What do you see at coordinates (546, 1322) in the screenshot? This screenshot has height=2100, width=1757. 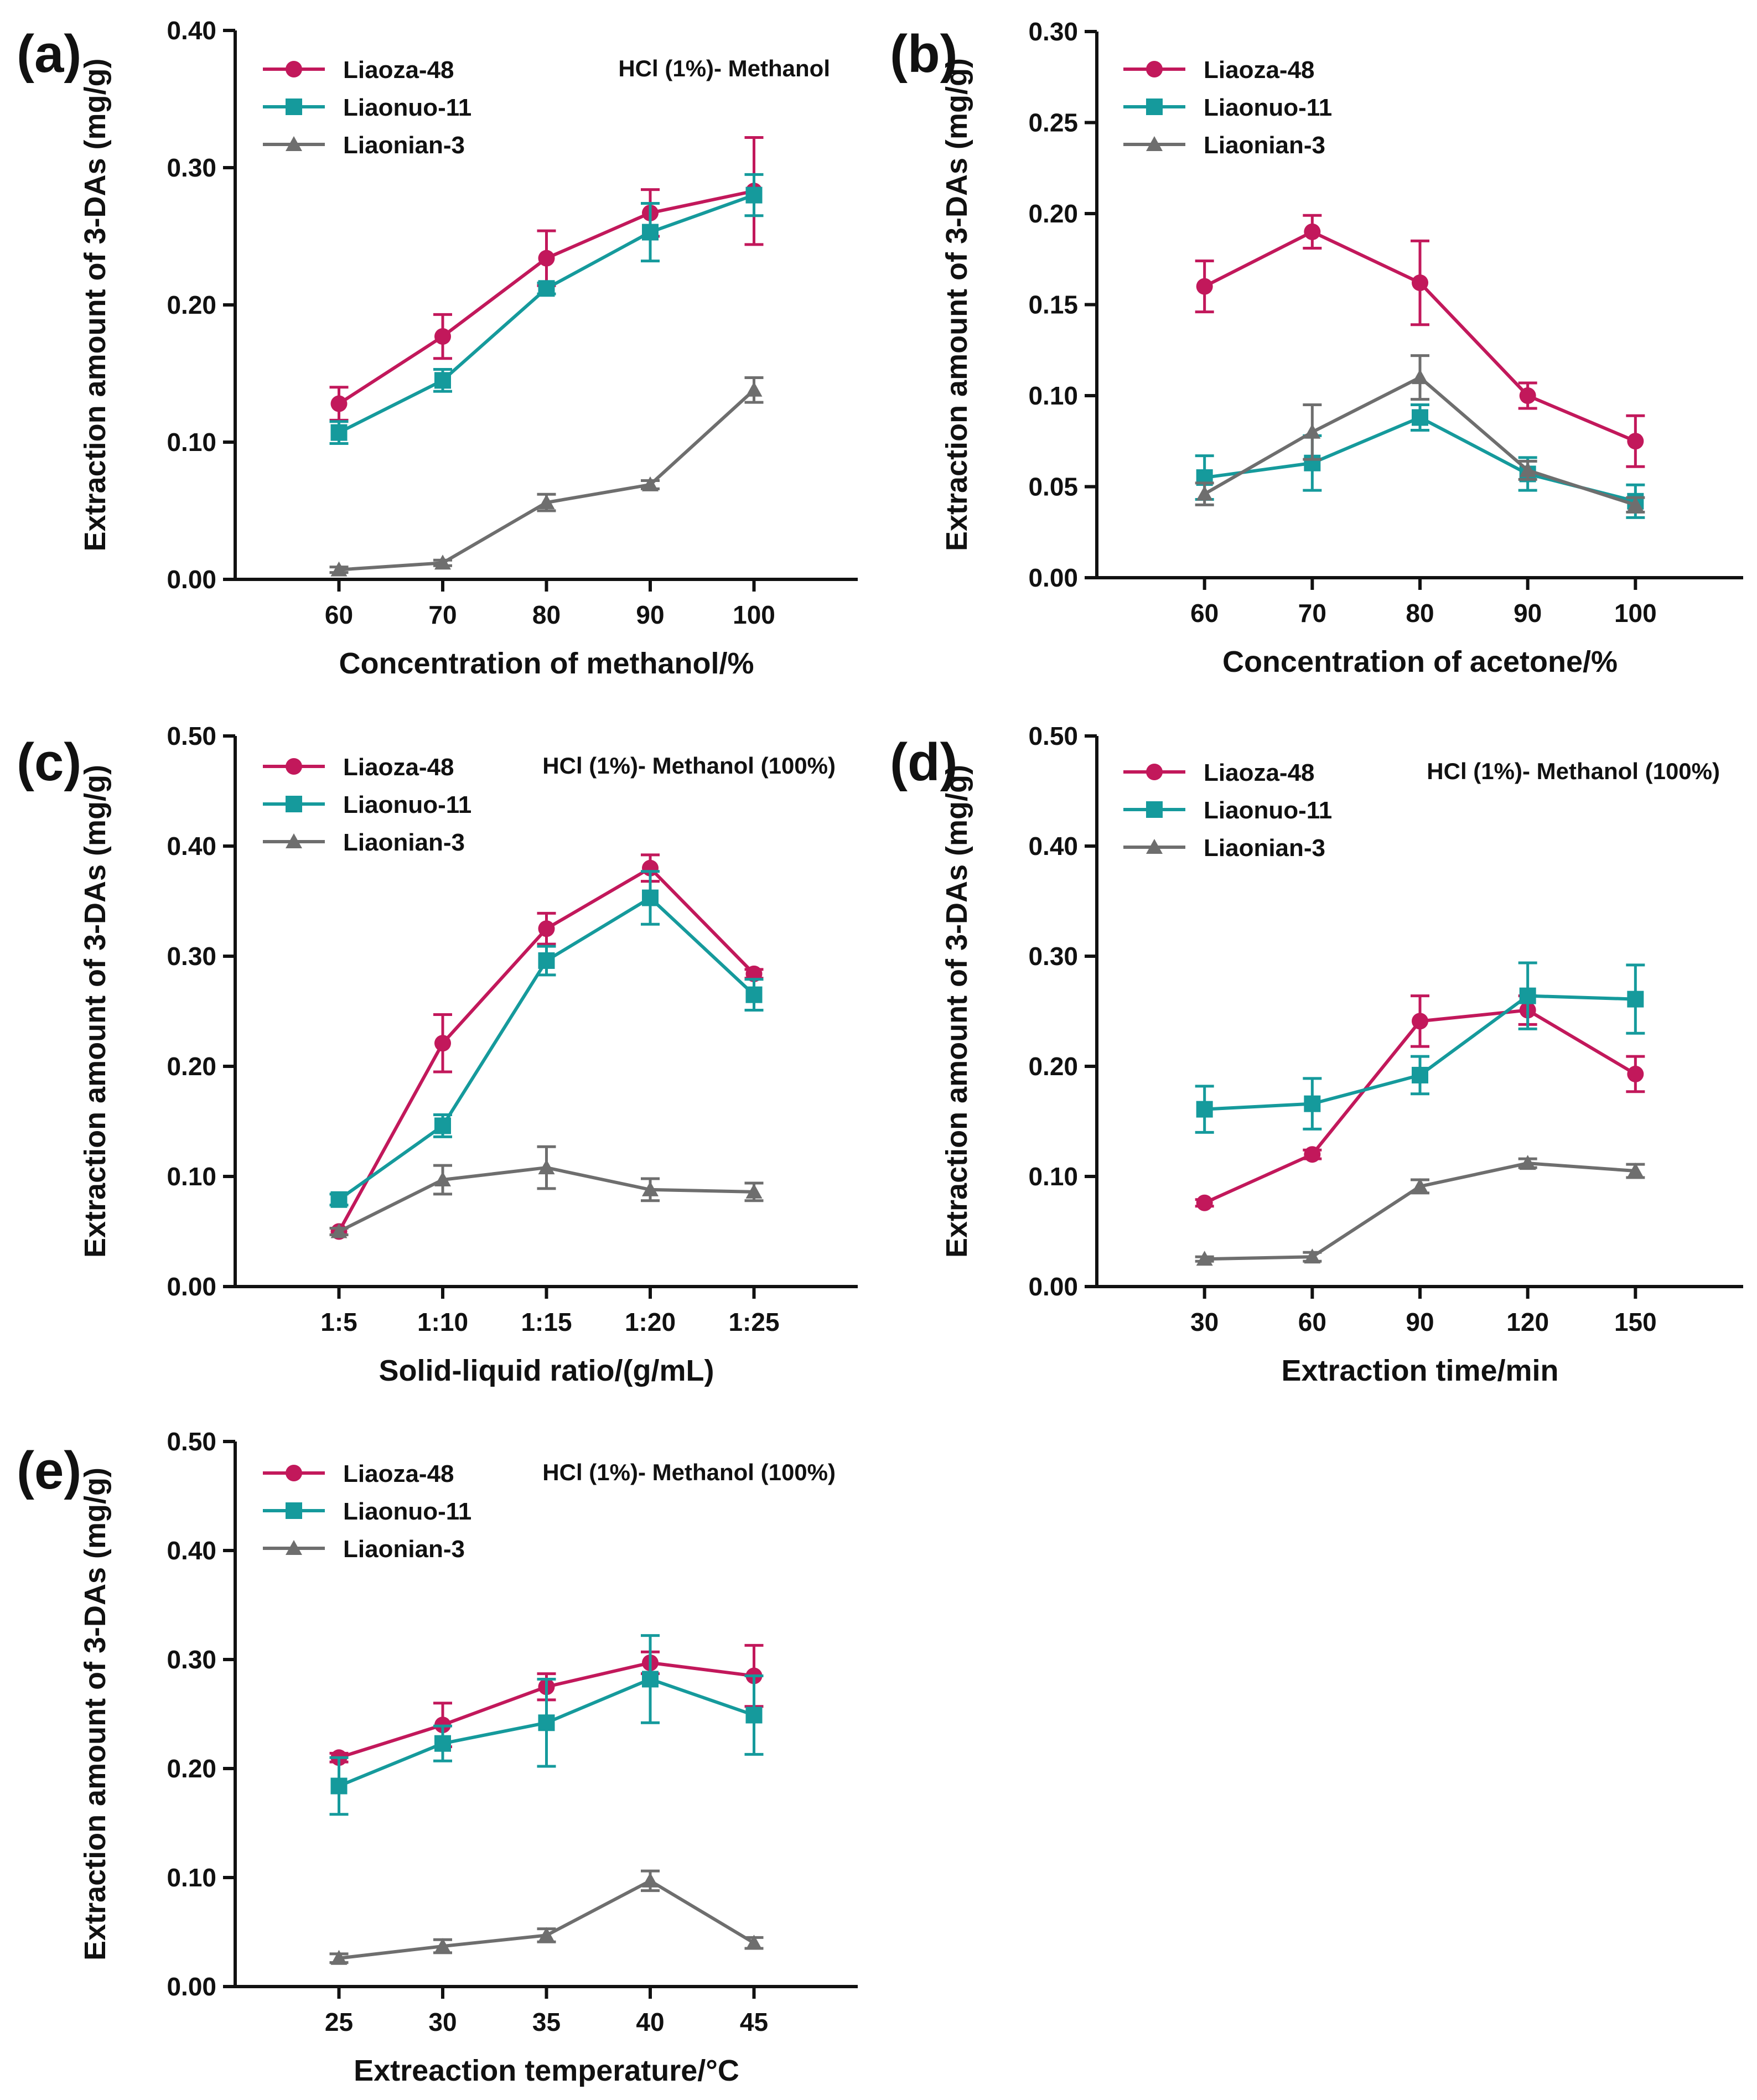 I see `x-tick-label: 1:15` at bounding box center [546, 1322].